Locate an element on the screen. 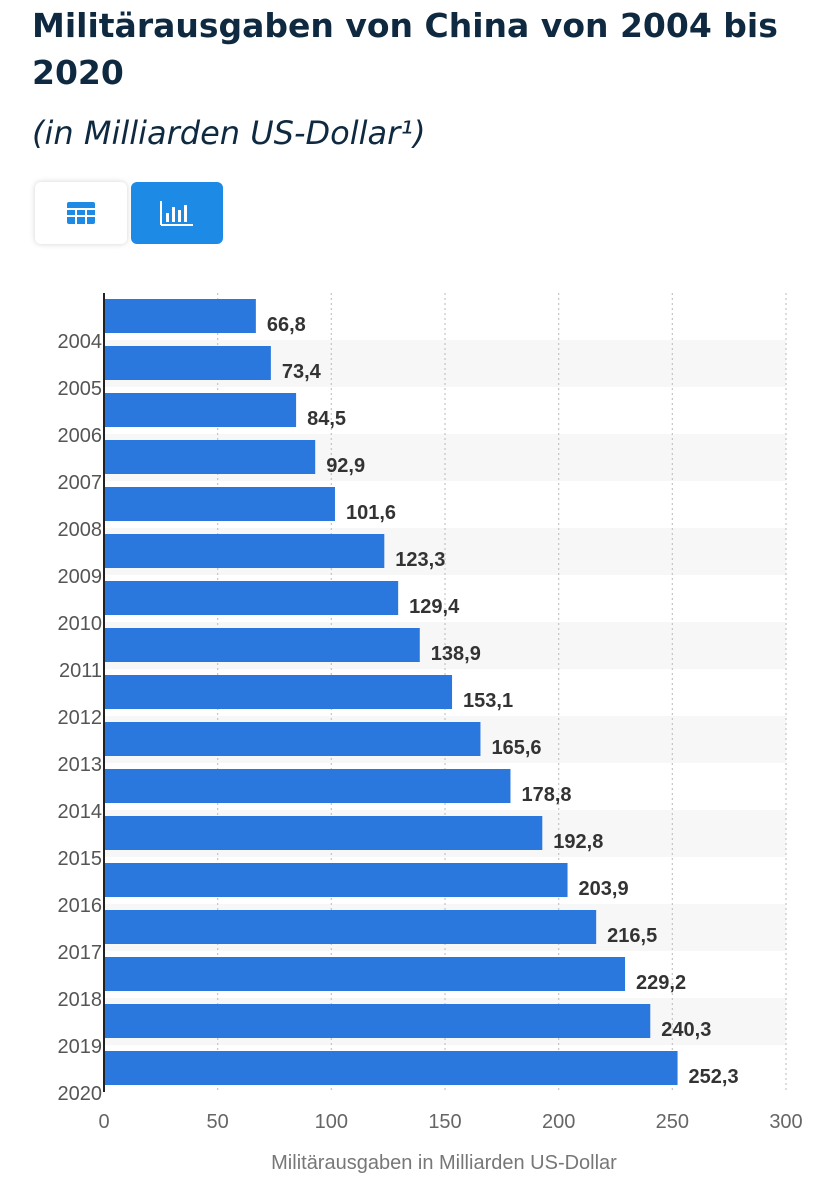 The height and width of the screenshot is (1200, 827). category-label: 2006 is located at coordinates (80, 436).